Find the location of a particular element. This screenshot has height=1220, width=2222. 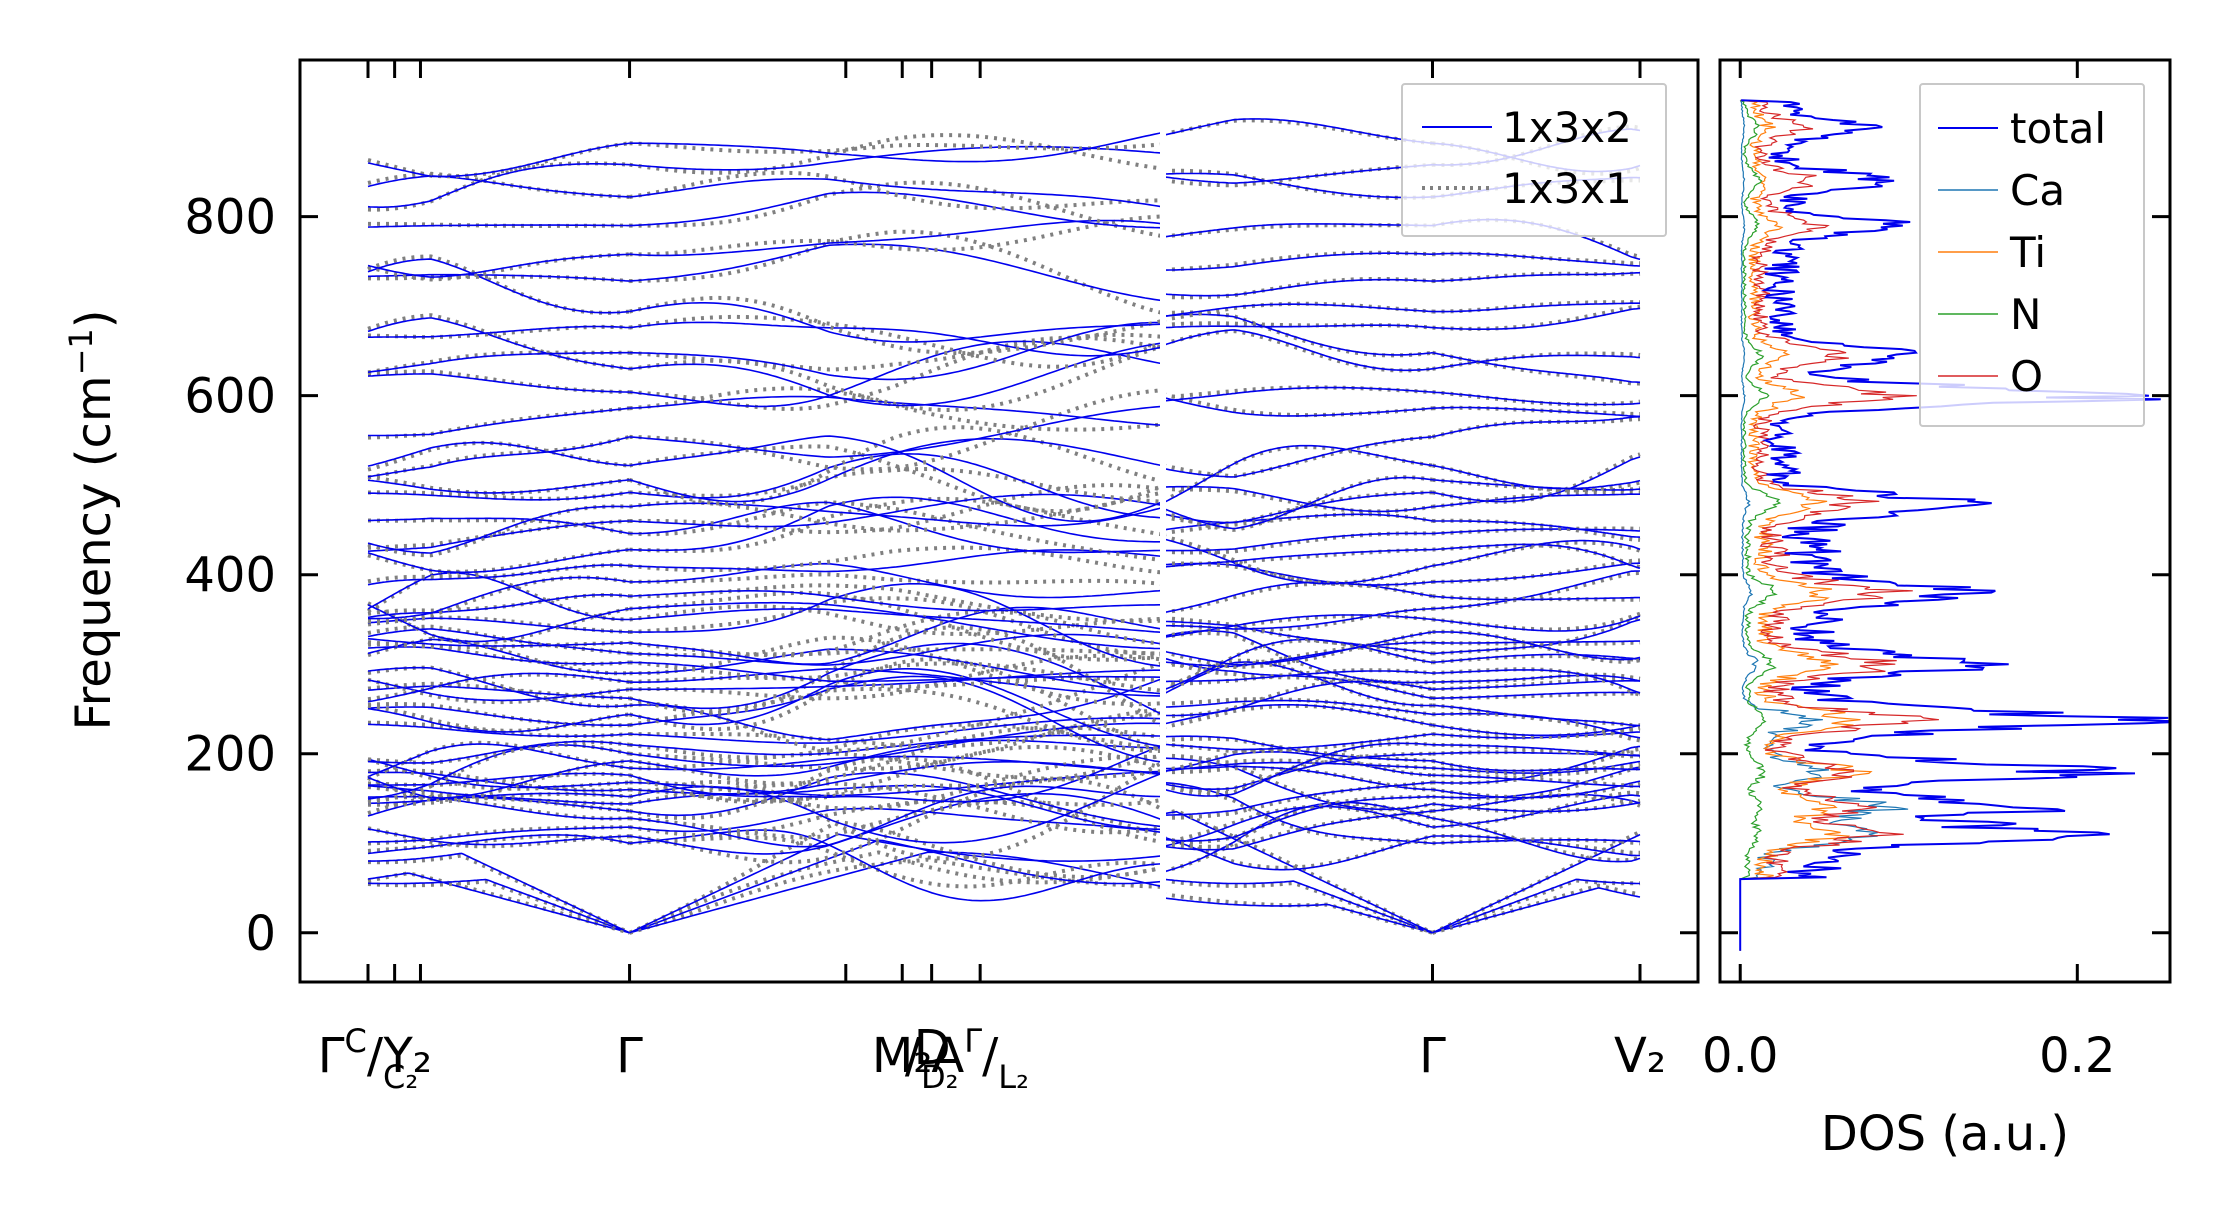

band-legend: 1x3x2 1x3x1 is located at coordinates (1534, 160).